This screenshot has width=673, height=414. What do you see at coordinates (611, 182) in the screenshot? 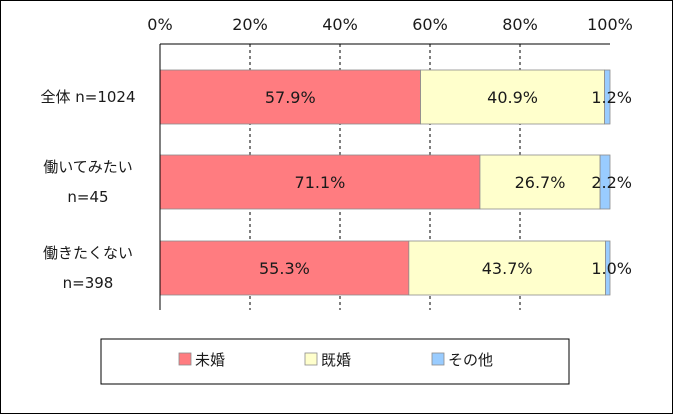
I see `data-label: 2.2%` at bounding box center [611, 182].